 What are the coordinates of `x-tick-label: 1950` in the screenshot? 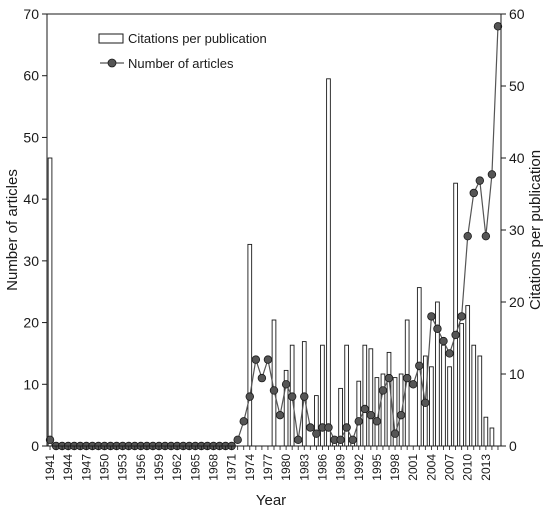 It's located at (105, 467).